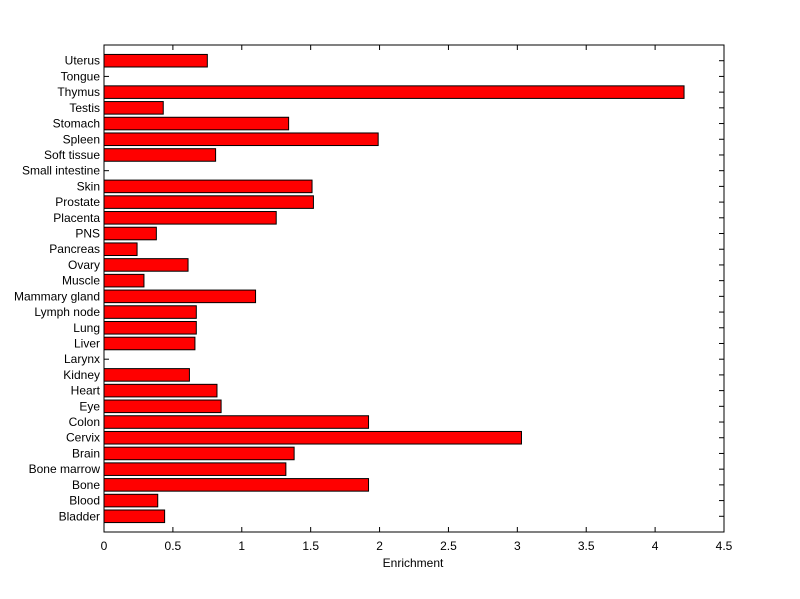  Describe the element at coordinates (312, 437) in the screenshot. I see `bar-cervix` at that location.